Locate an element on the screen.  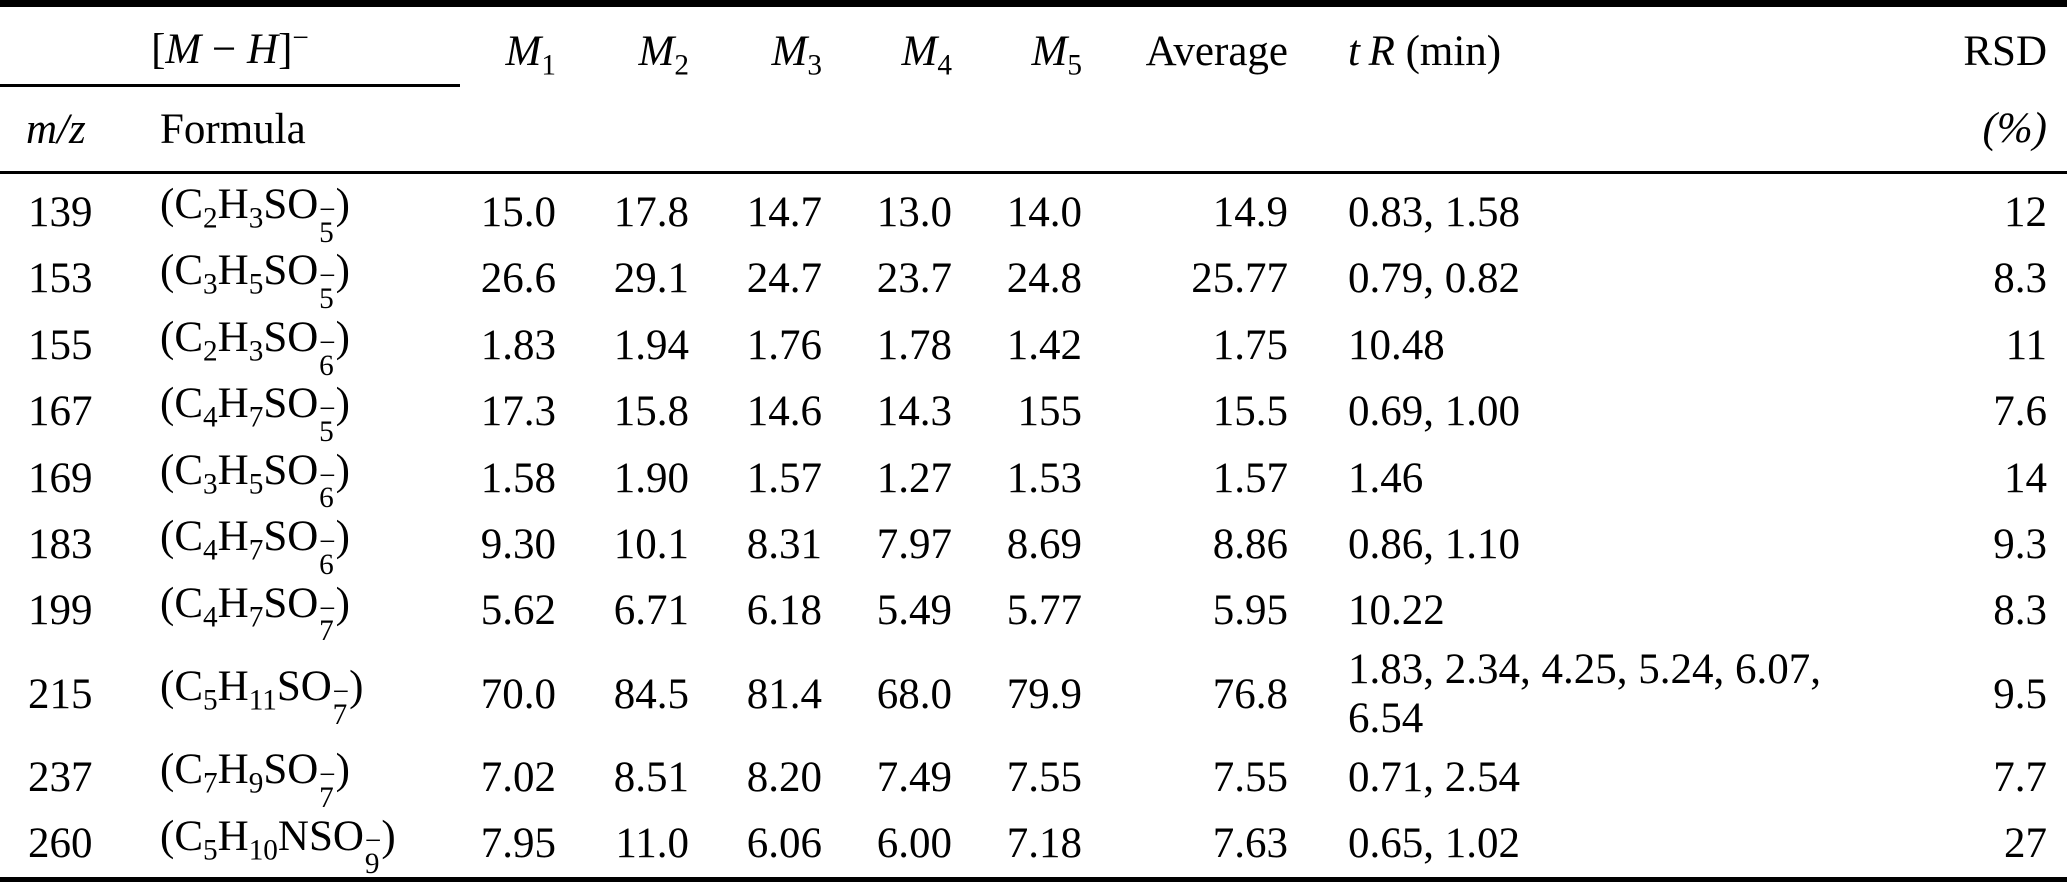
m-value-cell: 6.18 is located at coordinates (784, 611).